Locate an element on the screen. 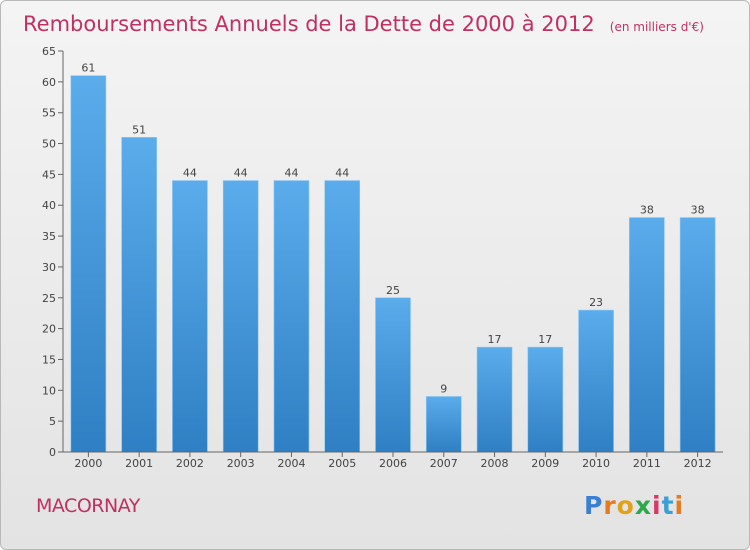  x-tick-label: 2000 is located at coordinates (88, 463).